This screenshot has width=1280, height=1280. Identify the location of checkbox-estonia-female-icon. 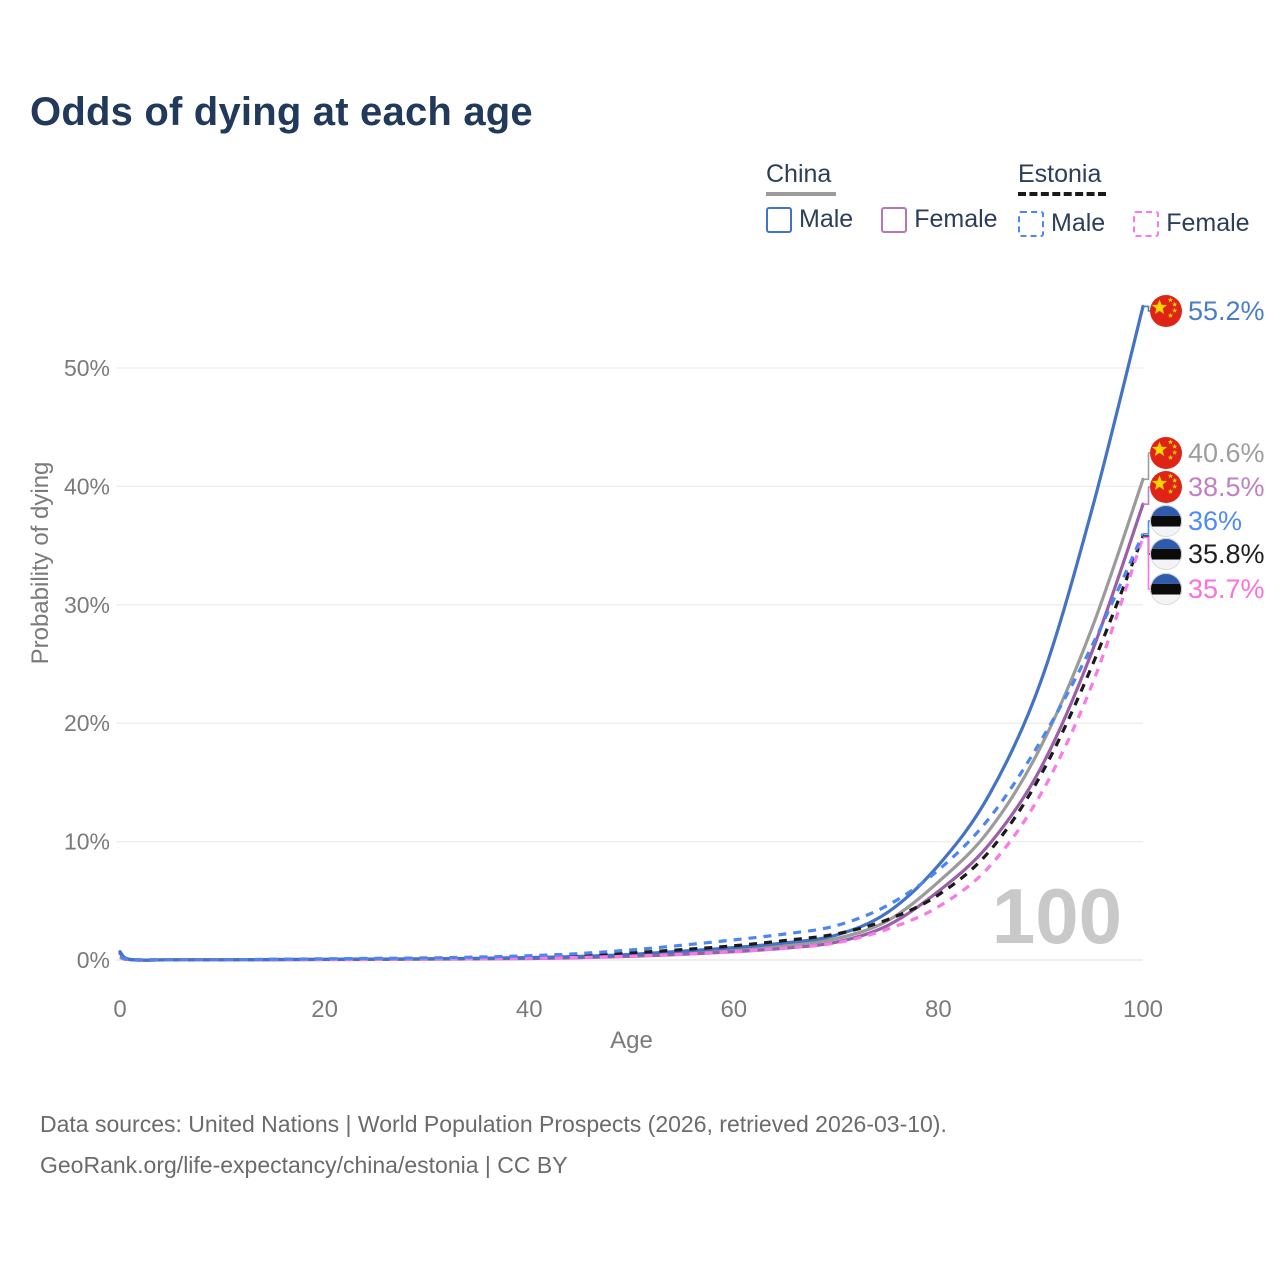
(1146, 223).